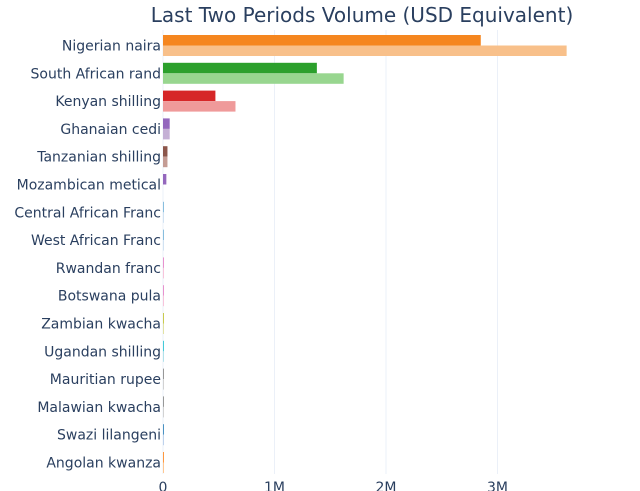 This screenshot has height=491, width=640. Describe the element at coordinates (111, 47) in the screenshot. I see `category-label-0: Nigerian naira` at that location.